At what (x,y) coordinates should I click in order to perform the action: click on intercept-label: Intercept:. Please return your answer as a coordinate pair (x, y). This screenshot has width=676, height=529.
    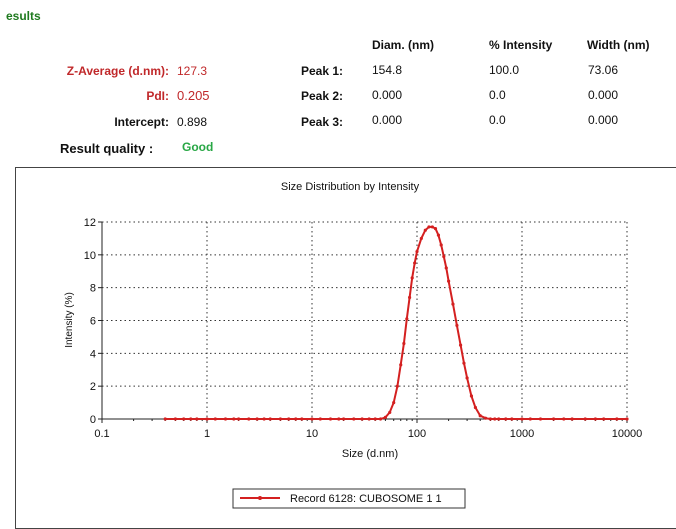
    Looking at the image, I should click on (141, 122).